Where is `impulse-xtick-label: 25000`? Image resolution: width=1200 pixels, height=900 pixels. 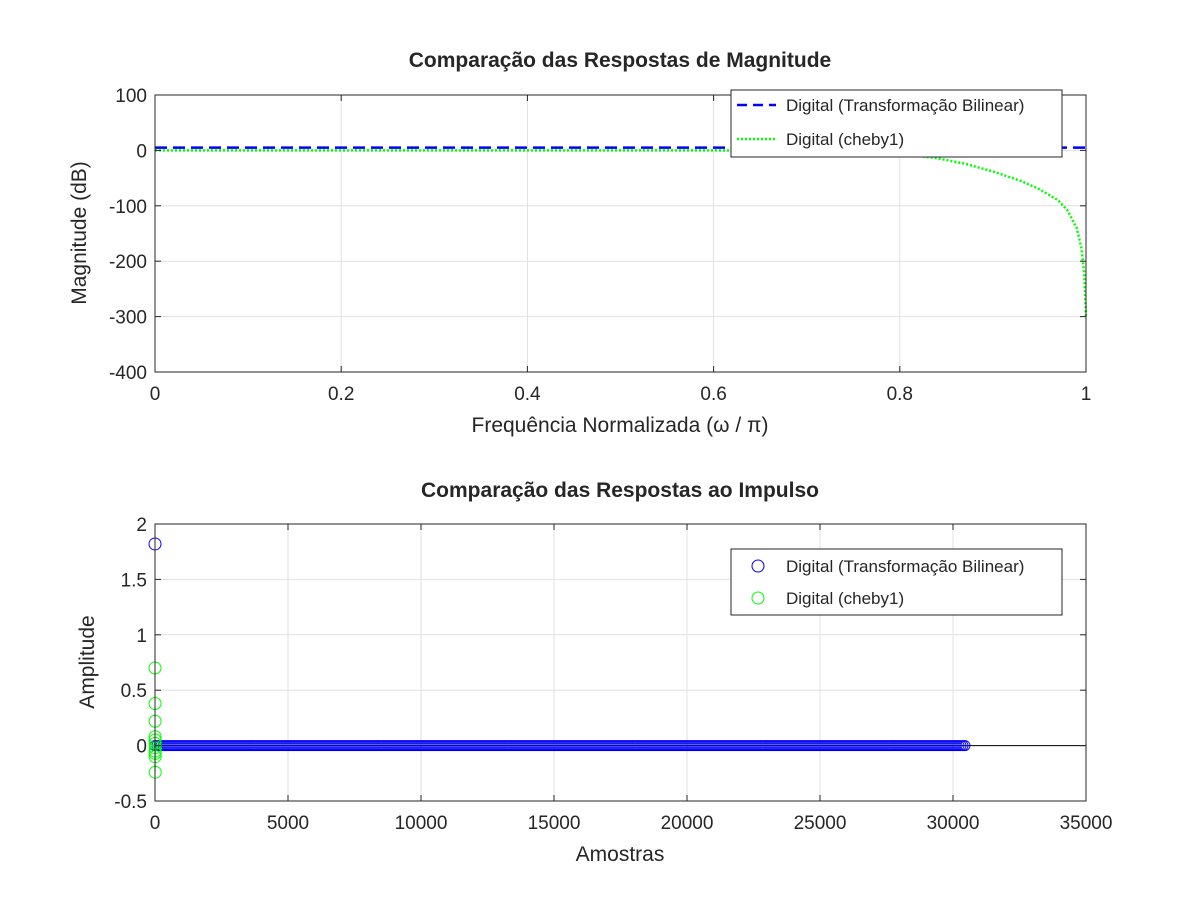
impulse-xtick-label: 25000 is located at coordinates (820, 823).